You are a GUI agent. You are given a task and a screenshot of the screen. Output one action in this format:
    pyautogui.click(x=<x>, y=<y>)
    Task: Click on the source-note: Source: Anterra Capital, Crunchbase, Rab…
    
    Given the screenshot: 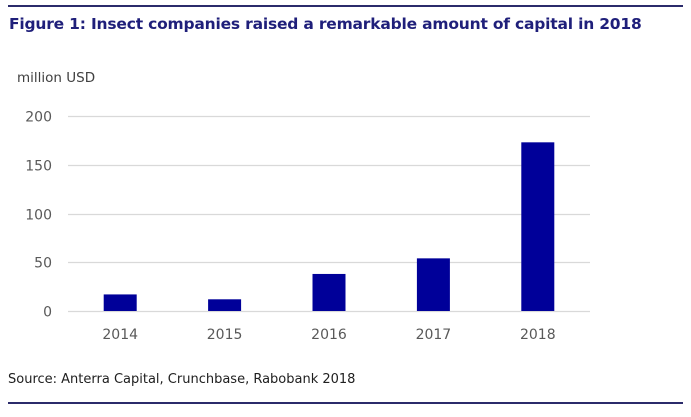 What is the action you would take?
    pyautogui.click(x=182, y=379)
    